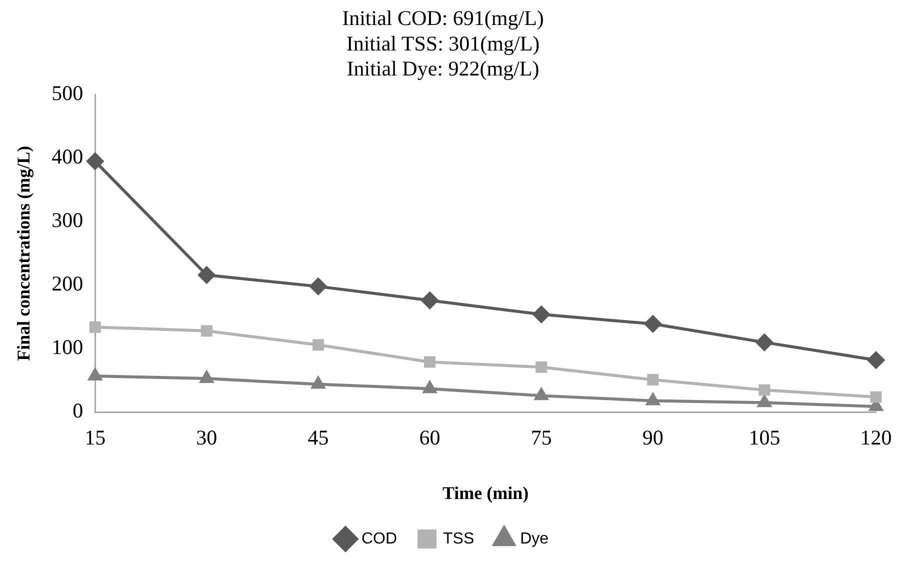  What do you see at coordinates (68, 284) in the screenshot?
I see `y-tick-label: 200` at bounding box center [68, 284].